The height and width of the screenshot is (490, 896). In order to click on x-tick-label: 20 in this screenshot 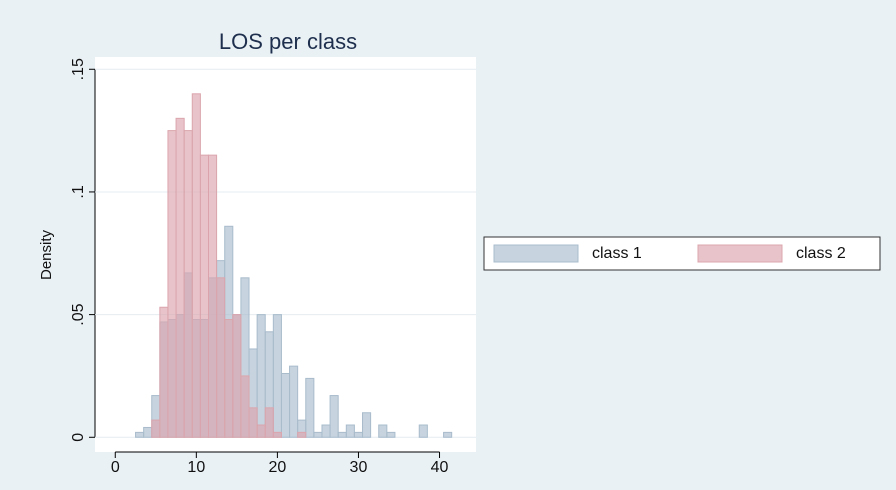, I will do `click(277, 467)`.